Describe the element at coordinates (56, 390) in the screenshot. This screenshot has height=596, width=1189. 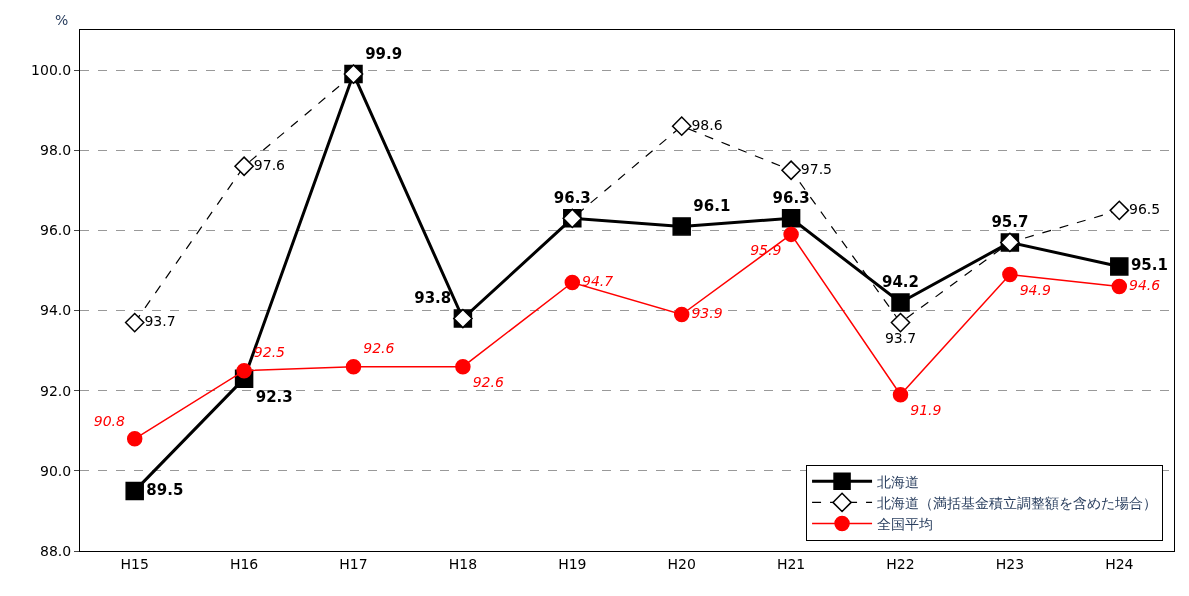
I see `y-tick-label: 92.0` at that location.